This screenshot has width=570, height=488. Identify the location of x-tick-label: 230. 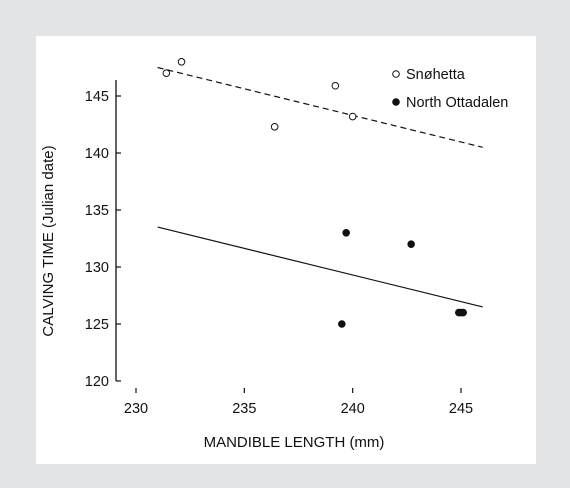
(136, 409).